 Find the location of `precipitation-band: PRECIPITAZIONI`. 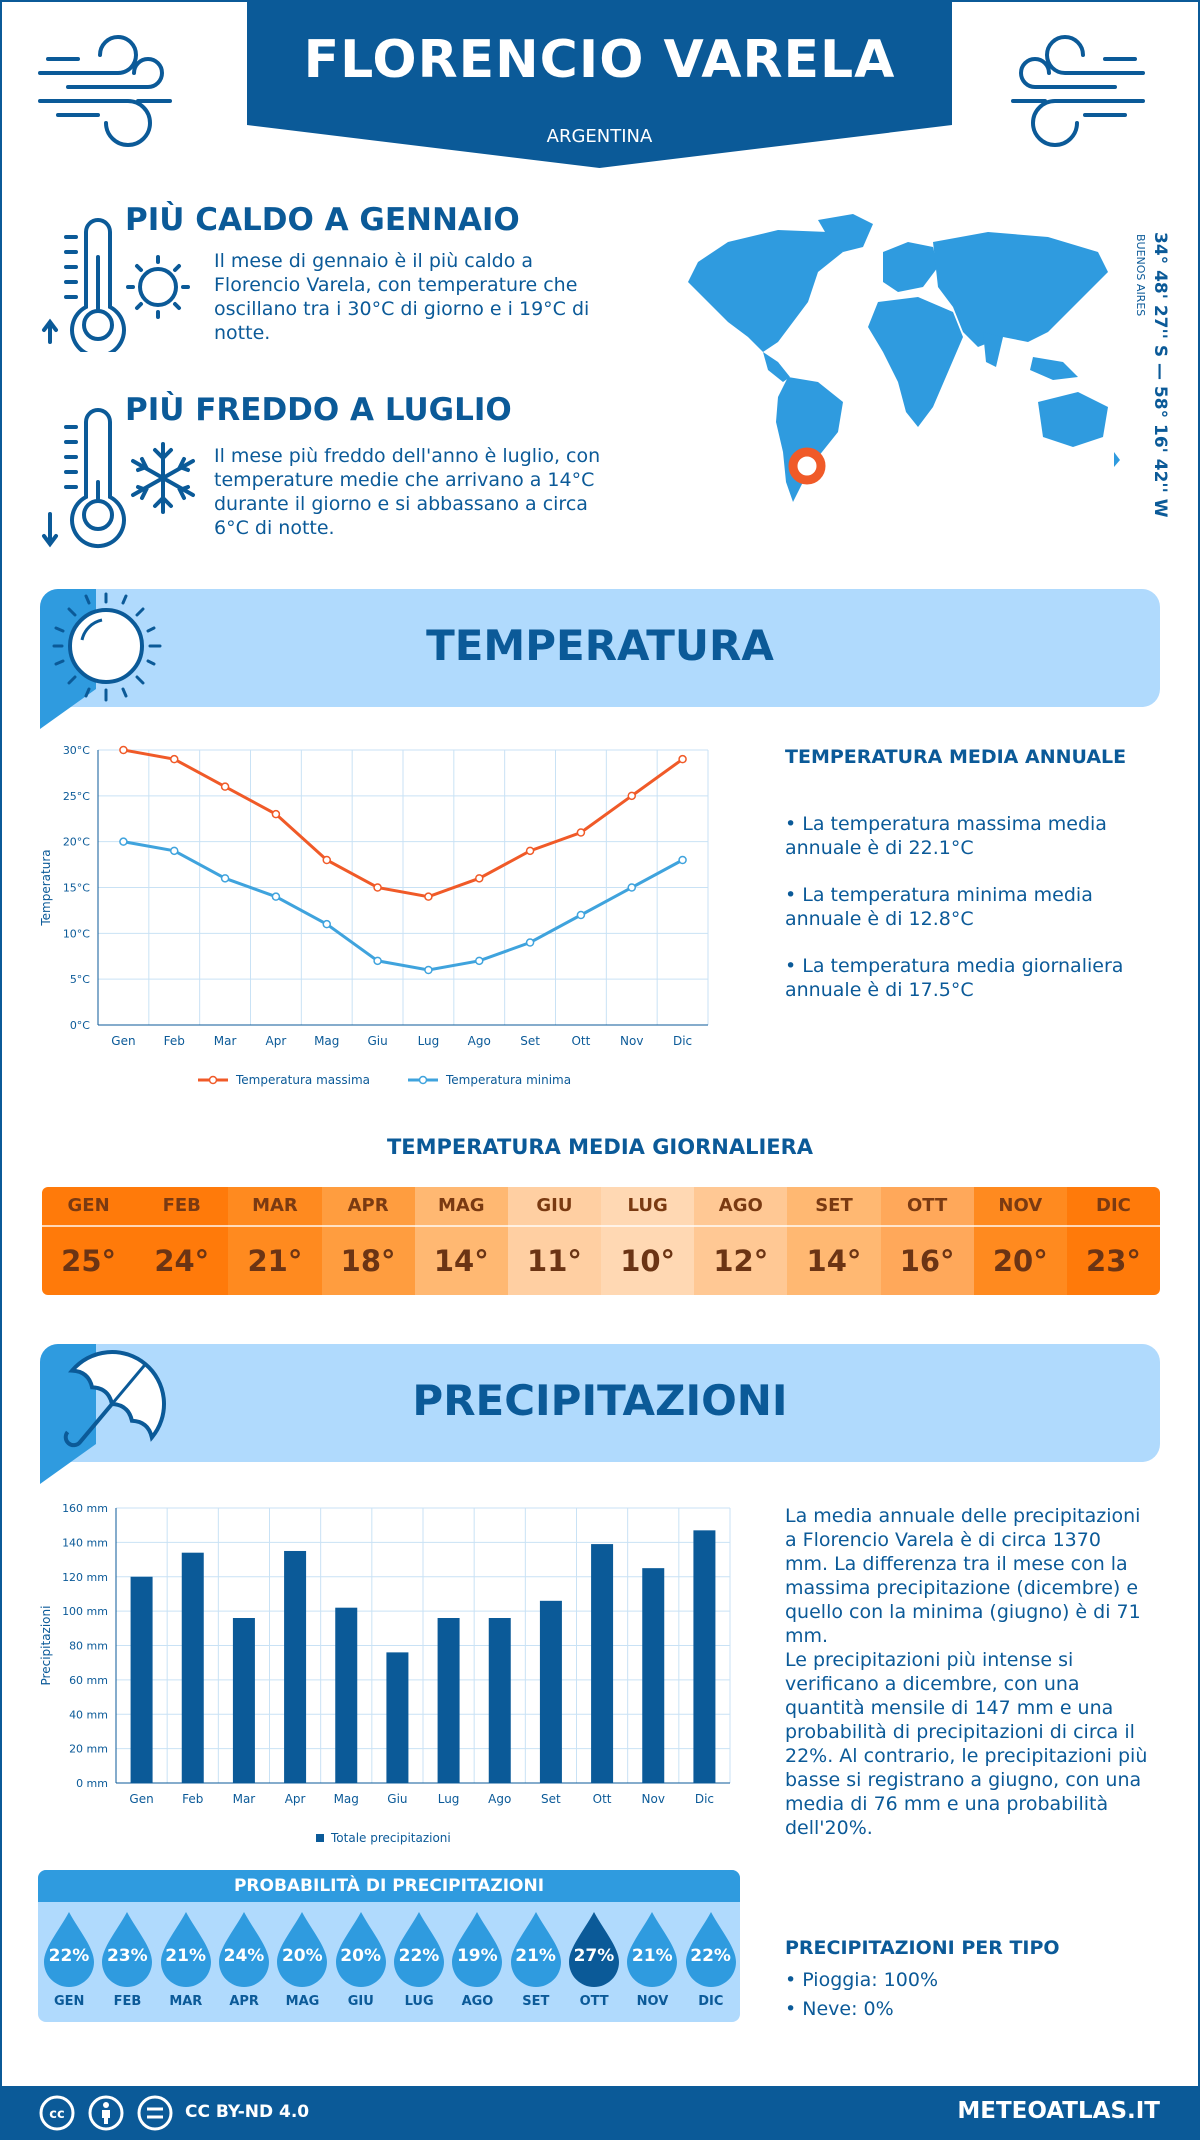

precipitation-band: PRECIPITAZIONI is located at coordinates (600, 1403).